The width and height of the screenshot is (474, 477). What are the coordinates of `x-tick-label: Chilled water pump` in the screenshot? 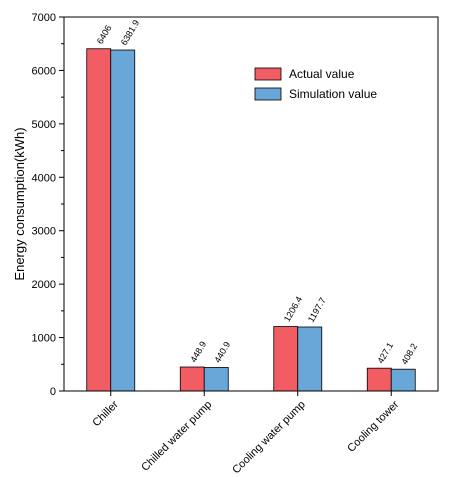 It's located at (176, 436).